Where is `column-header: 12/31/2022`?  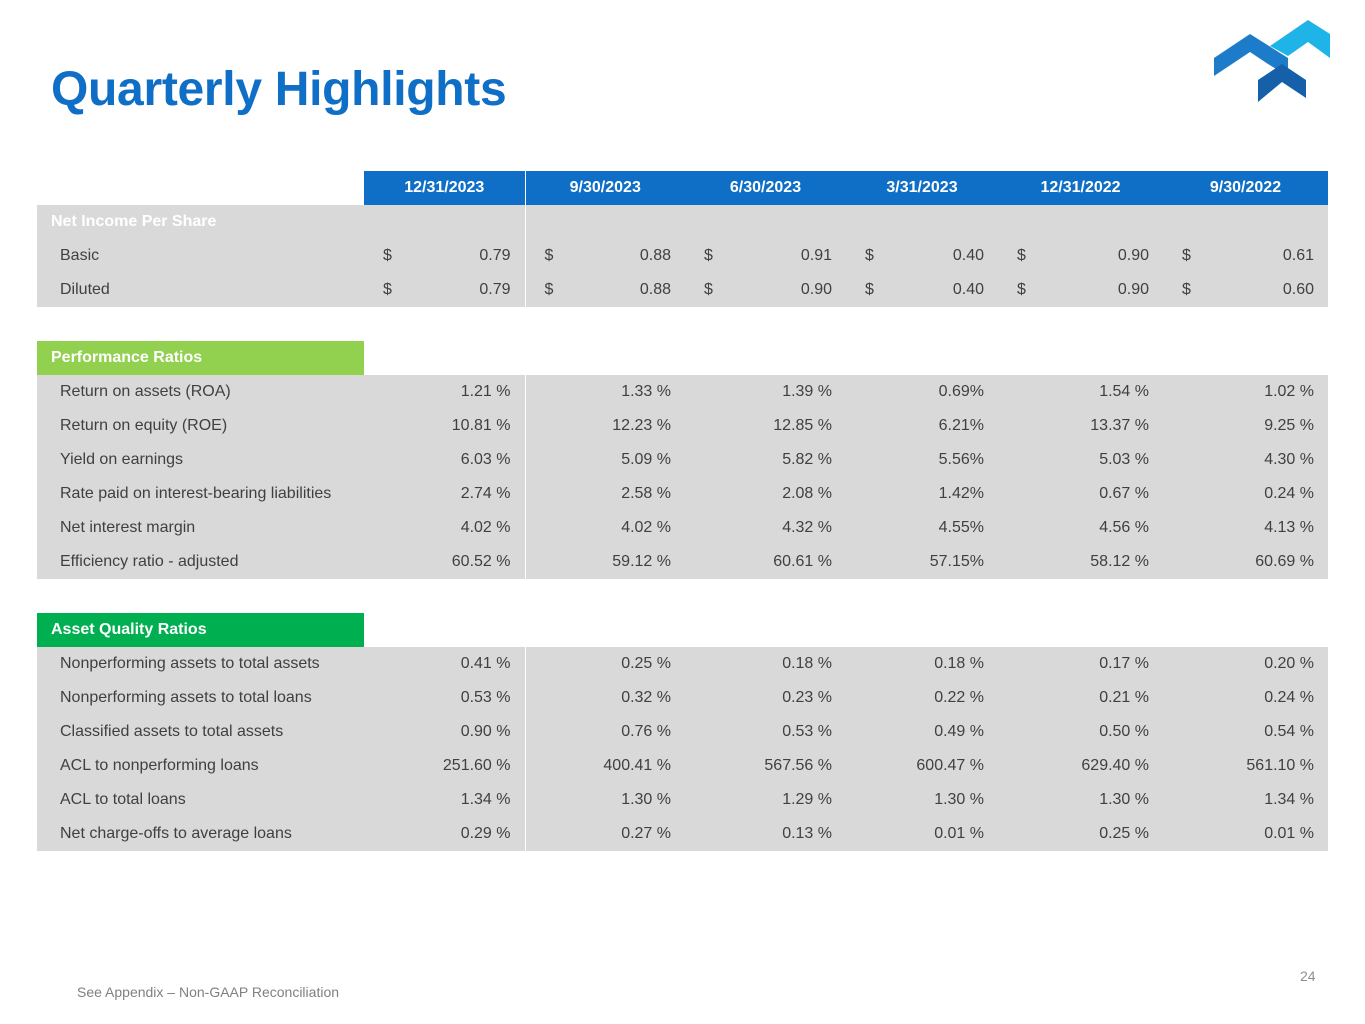
column-header: 12/31/2022 is located at coordinates (1080, 188).